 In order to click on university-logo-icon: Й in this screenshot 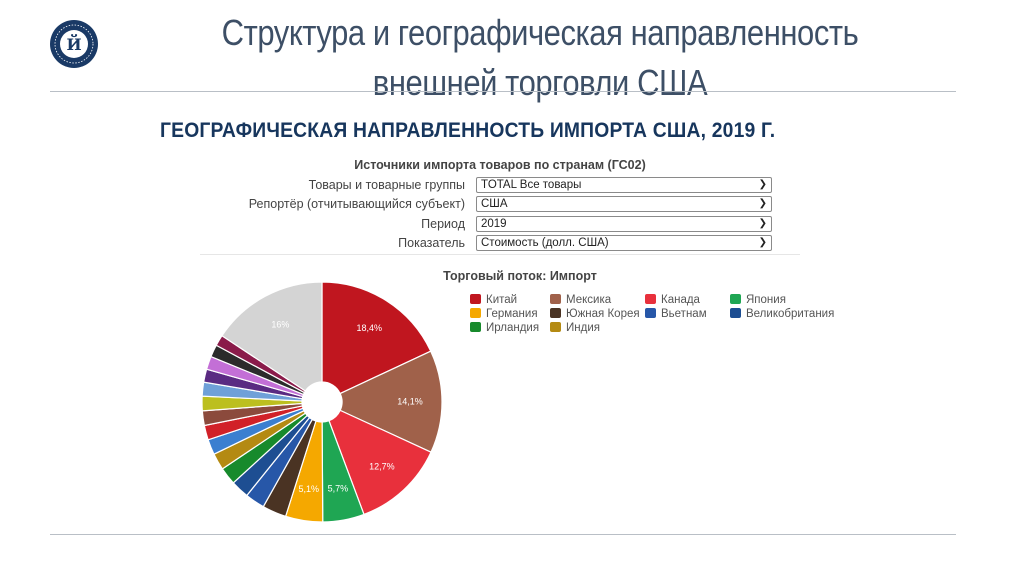, I will do `click(74, 44)`.